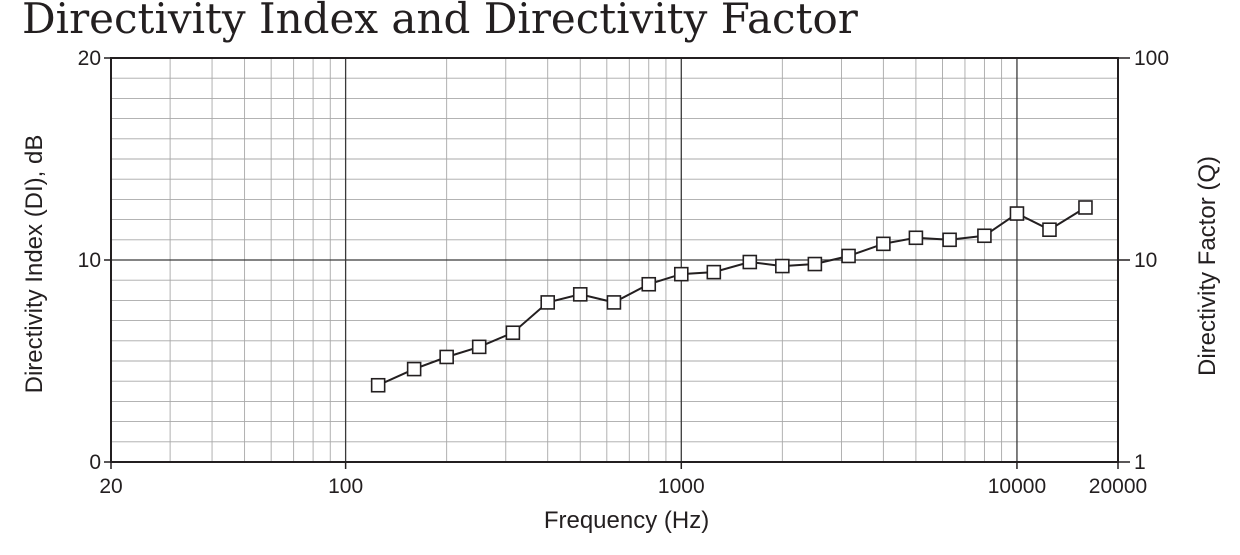 Image resolution: width=1240 pixels, height=555 pixels. What do you see at coordinates (1118, 486) in the screenshot?
I see `x-tick-label: 20000` at bounding box center [1118, 486].